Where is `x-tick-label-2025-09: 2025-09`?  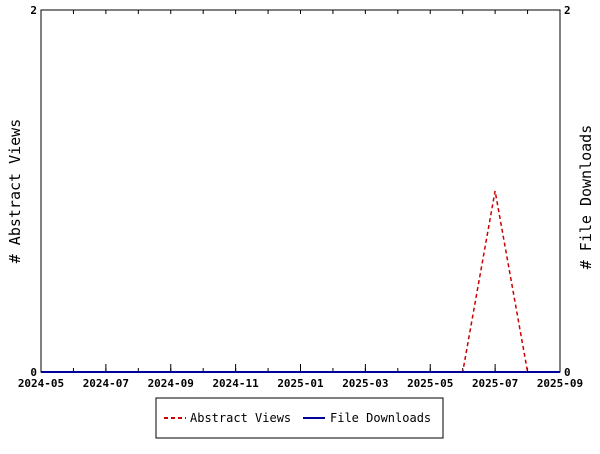
x-tick-label-2025-09: 2025-09 is located at coordinates (560, 383).